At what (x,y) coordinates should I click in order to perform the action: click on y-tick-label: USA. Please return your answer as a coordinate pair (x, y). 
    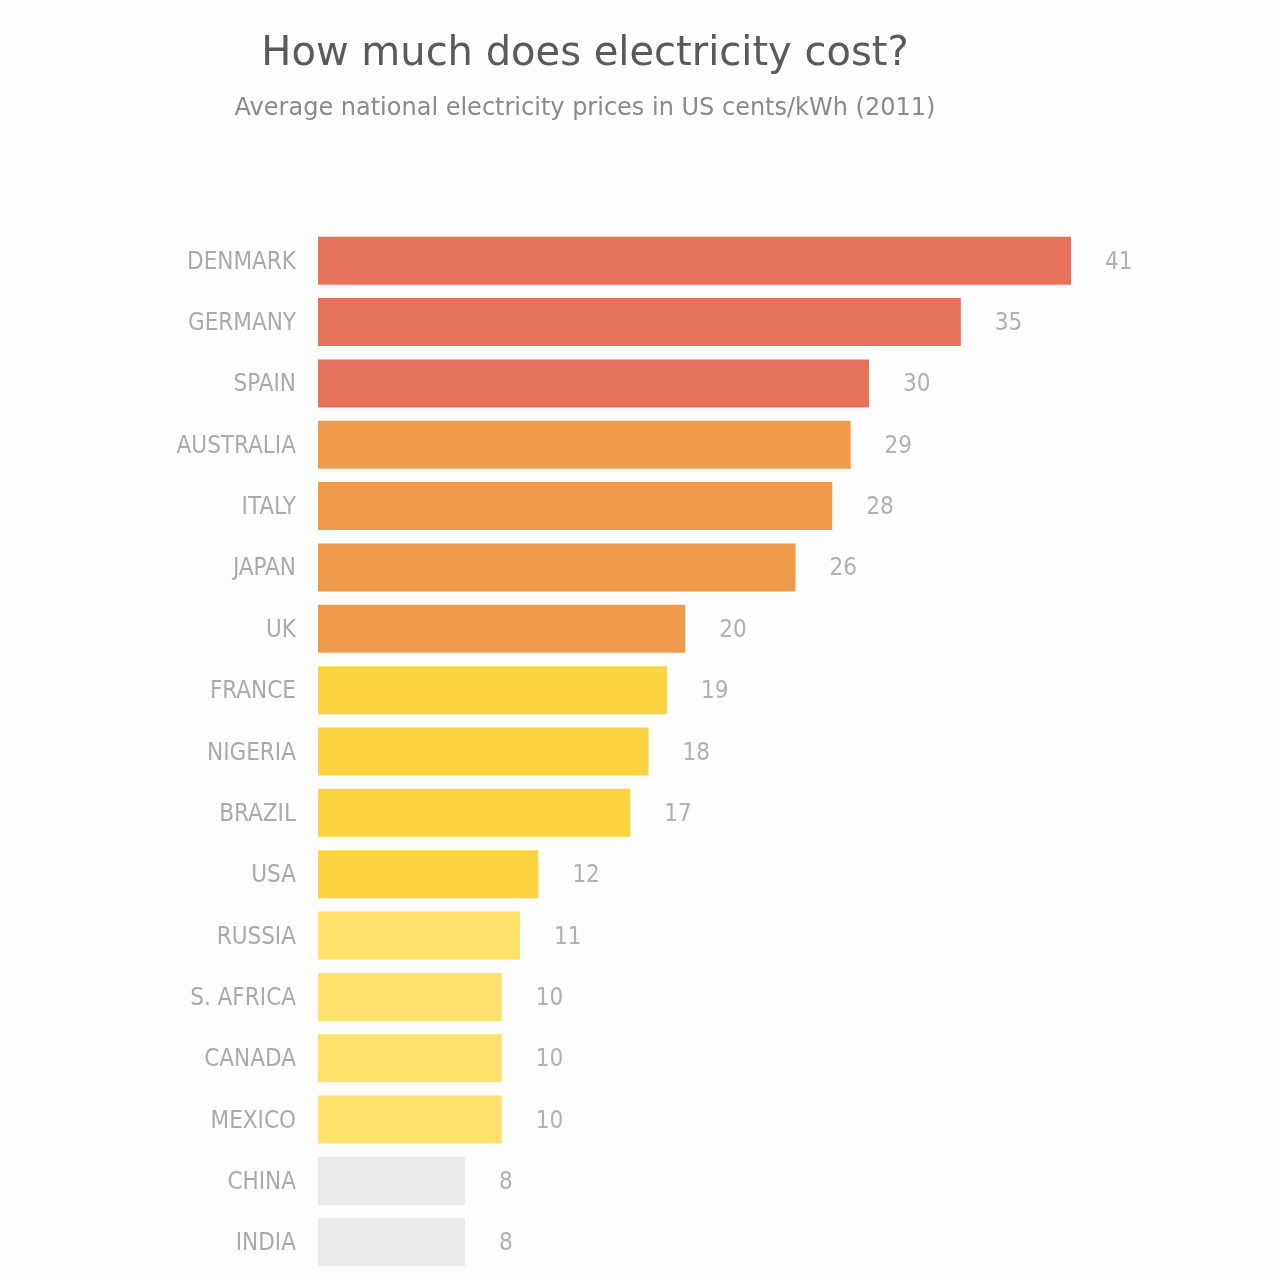
    Looking at the image, I should click on (274, 874).